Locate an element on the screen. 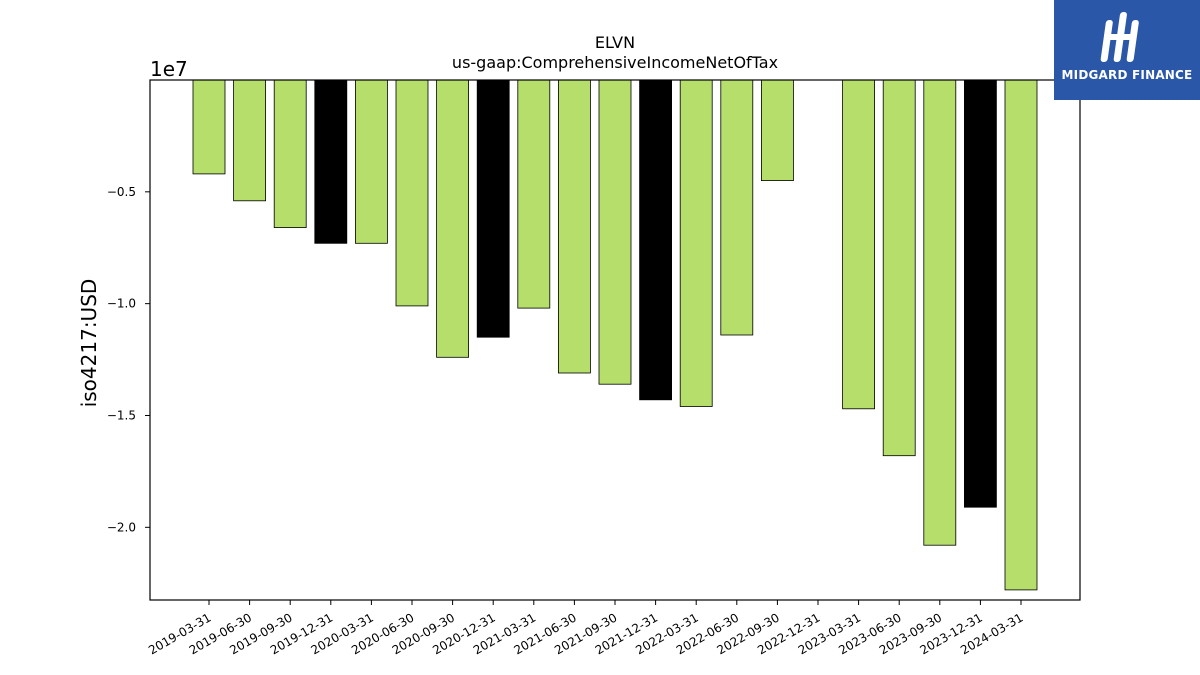  y-tick-label: −1.0 is located at coordinates (121, 304).